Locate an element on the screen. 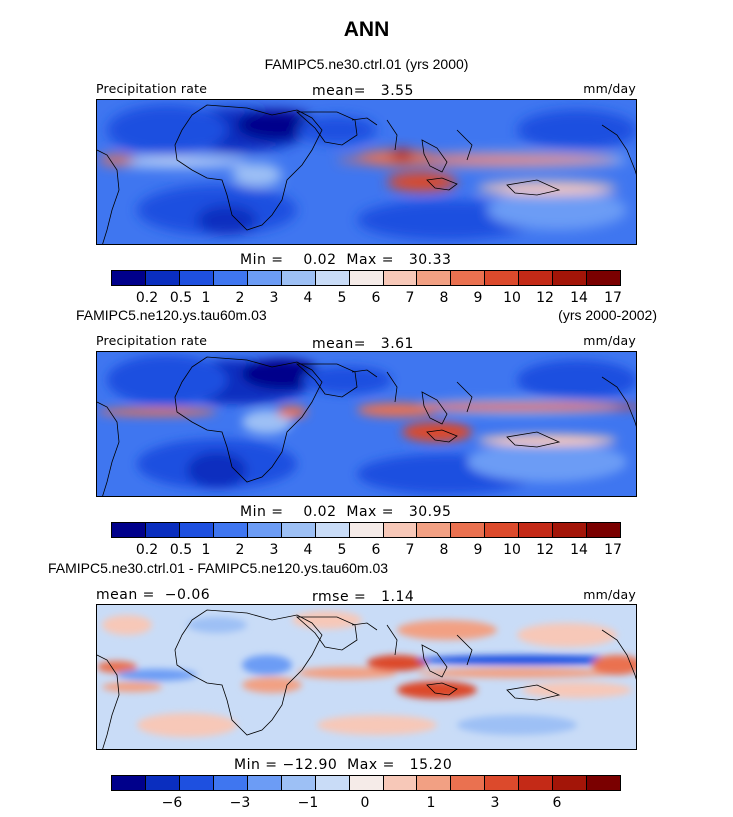  panel-1-min-max: Min = 0.02 Max = 30.33 is located at coordinates (346, 260).